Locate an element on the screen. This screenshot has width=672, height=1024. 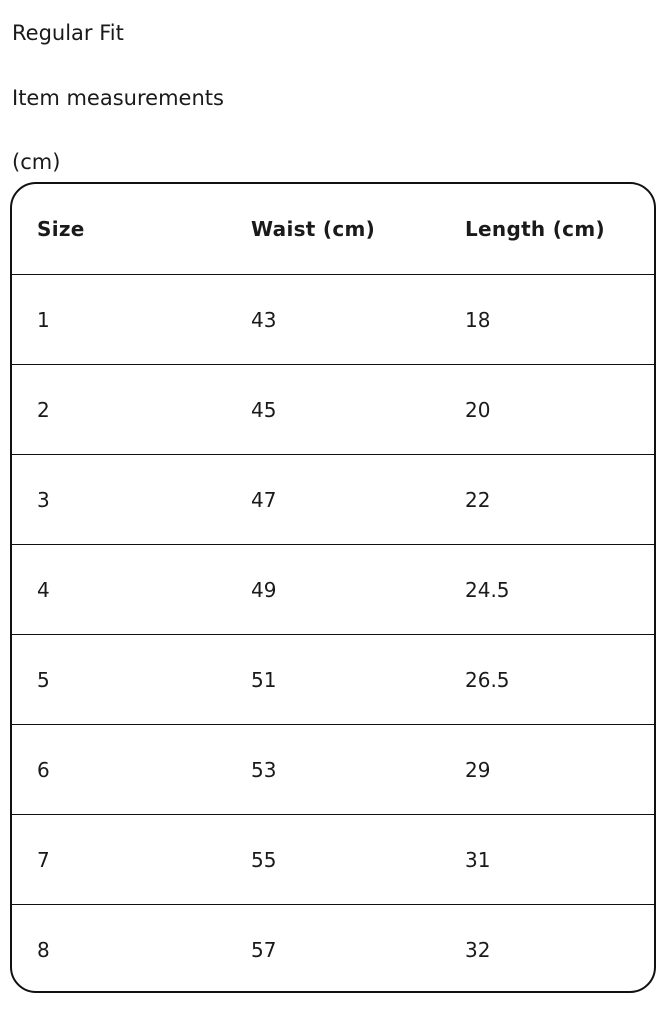
length-cell: 32 is located at coordinates (478, 949).